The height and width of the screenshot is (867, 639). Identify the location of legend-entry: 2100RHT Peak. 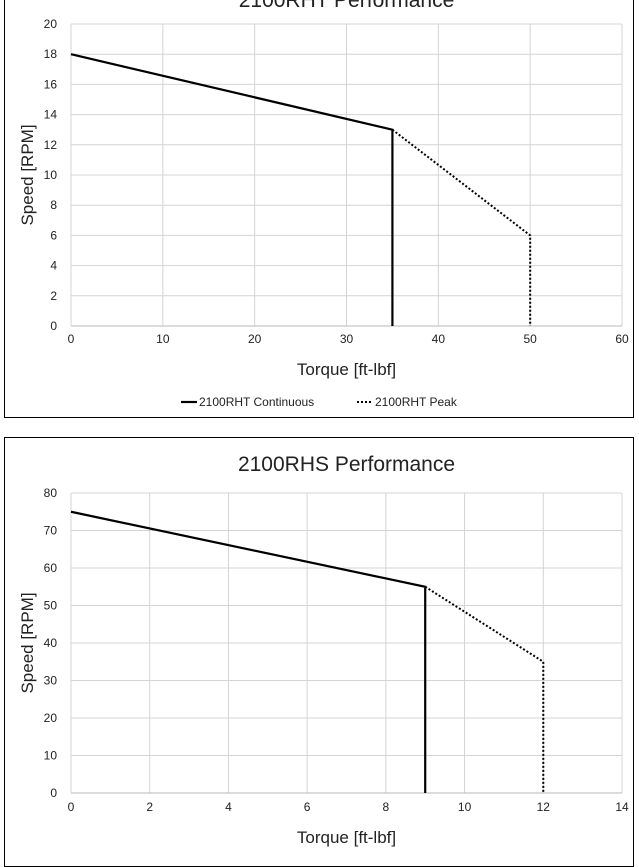
(416, 402).